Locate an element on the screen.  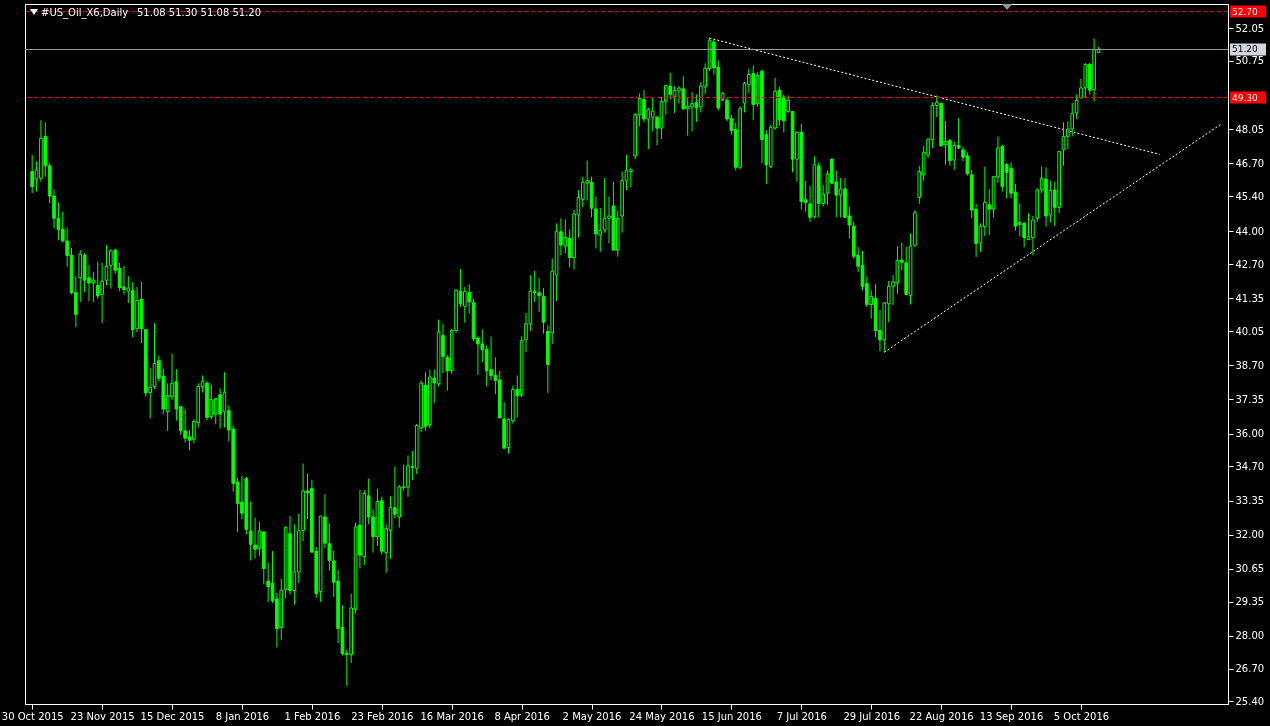
x-tick-label: 23 Feb 2016 is located at coordinates (382, 716).